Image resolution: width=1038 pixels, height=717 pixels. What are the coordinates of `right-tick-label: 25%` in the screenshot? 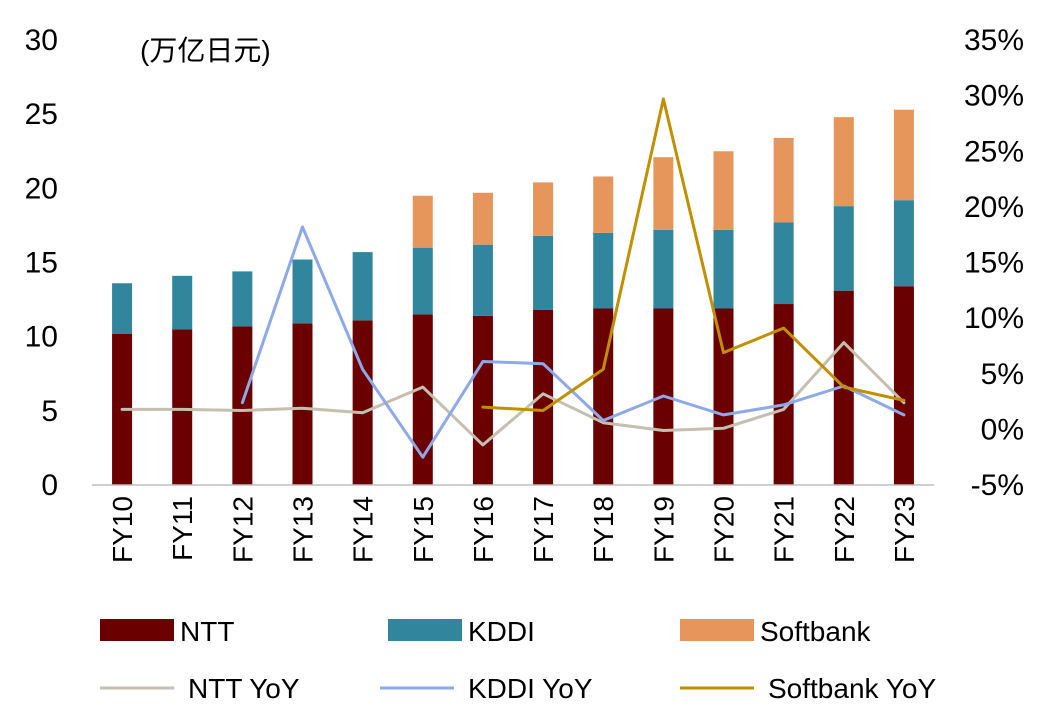 It's located at (994, 151).